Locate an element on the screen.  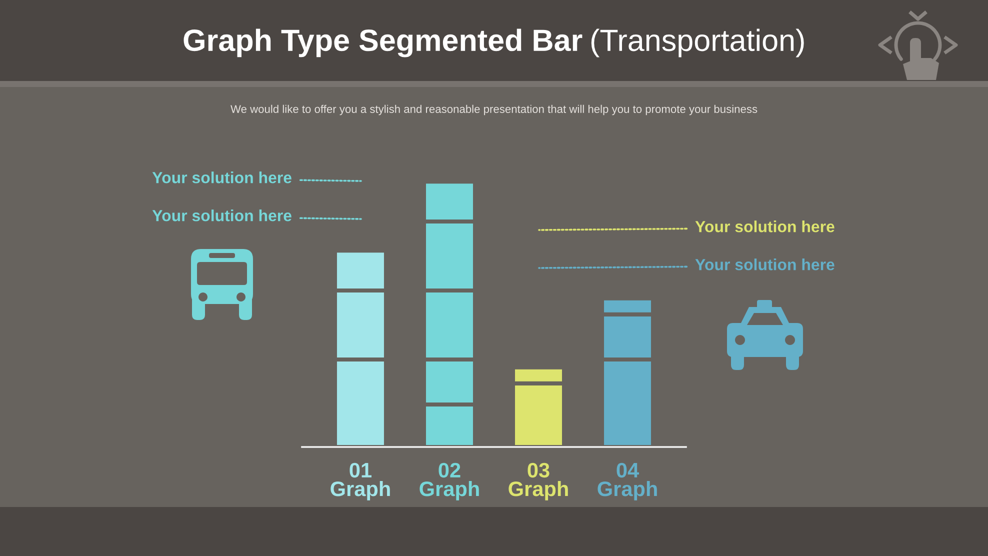
chart-subtitle: We would like to offer you a stylish and reasonable presentation that will help you to promote your business is located at coordinates (494, 110).